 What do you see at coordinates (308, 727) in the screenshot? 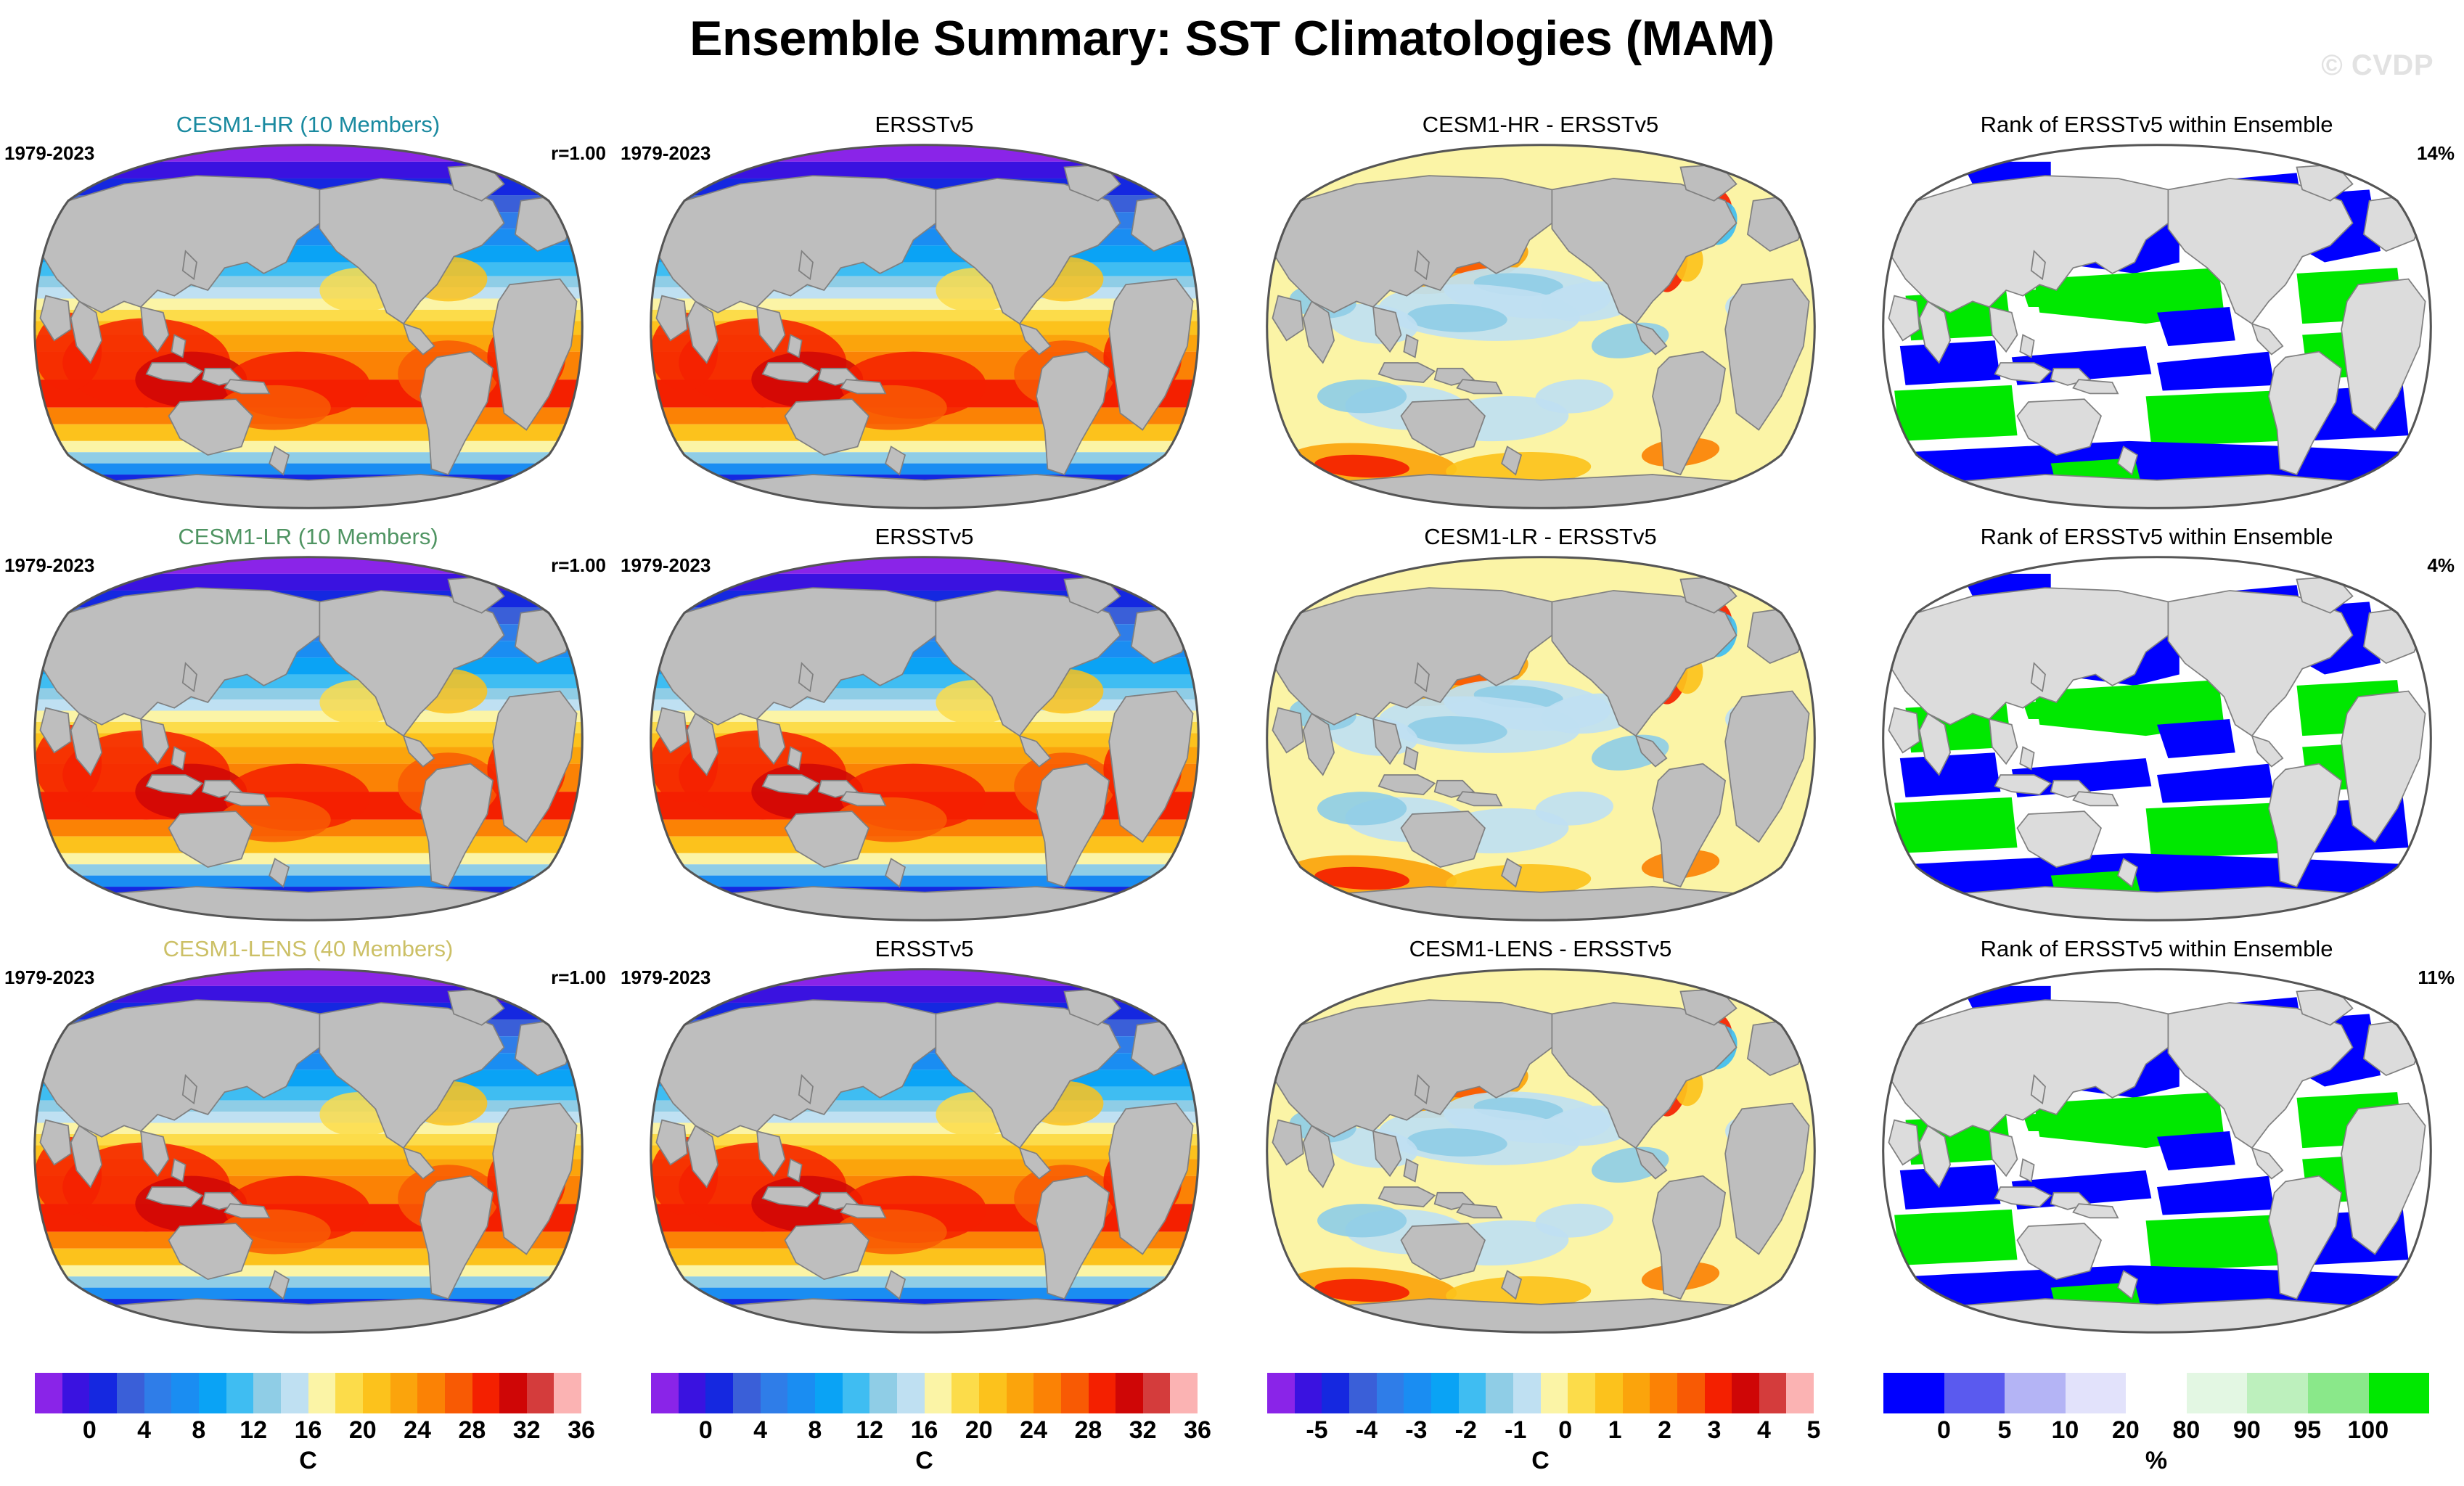
I see `panel-model-climatology-row1: CESM1-LR (10 Members) 1979-2023 r=1.00` at bounding box center [308, 727].